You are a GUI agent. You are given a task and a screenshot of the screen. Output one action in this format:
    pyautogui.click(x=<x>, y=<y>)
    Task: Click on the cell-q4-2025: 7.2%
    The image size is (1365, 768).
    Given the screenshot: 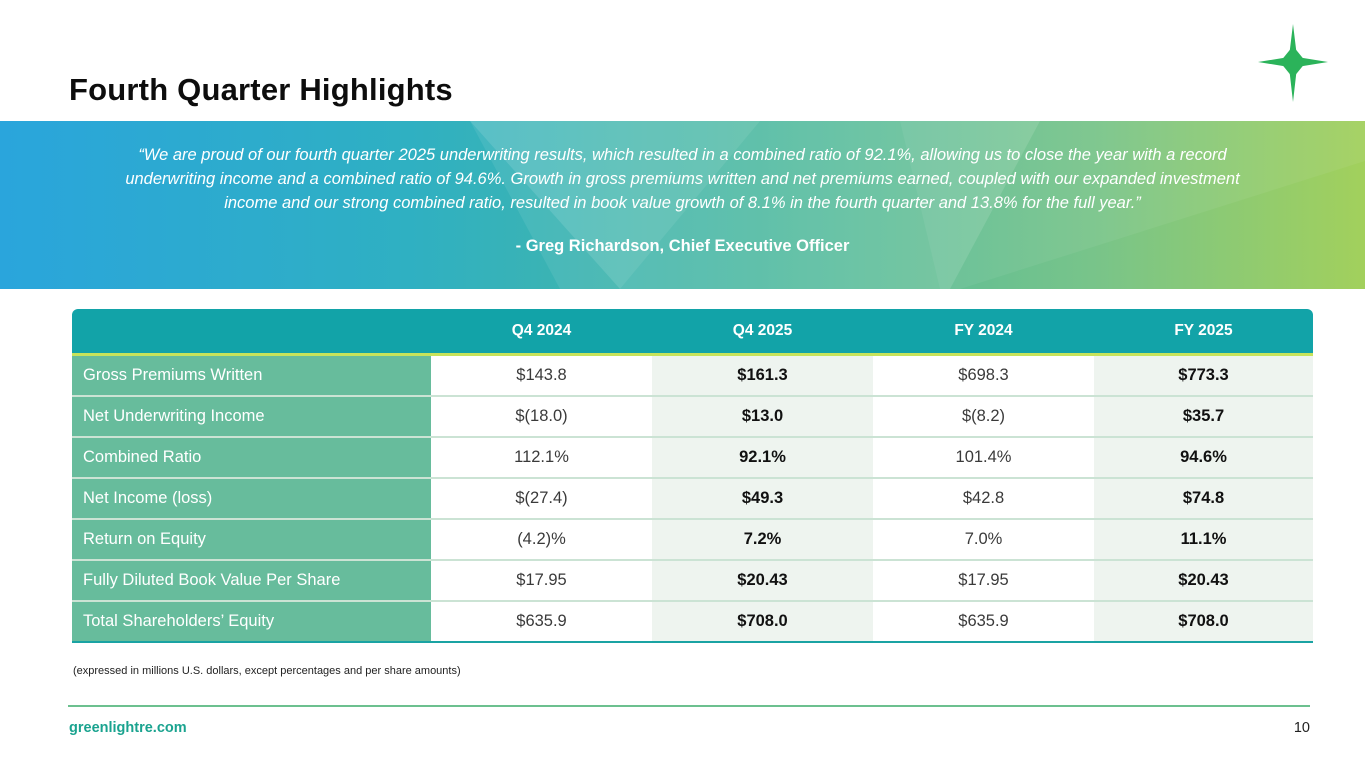 What is the action you would take?
    pyautogui.click(x=762, y=539)
    